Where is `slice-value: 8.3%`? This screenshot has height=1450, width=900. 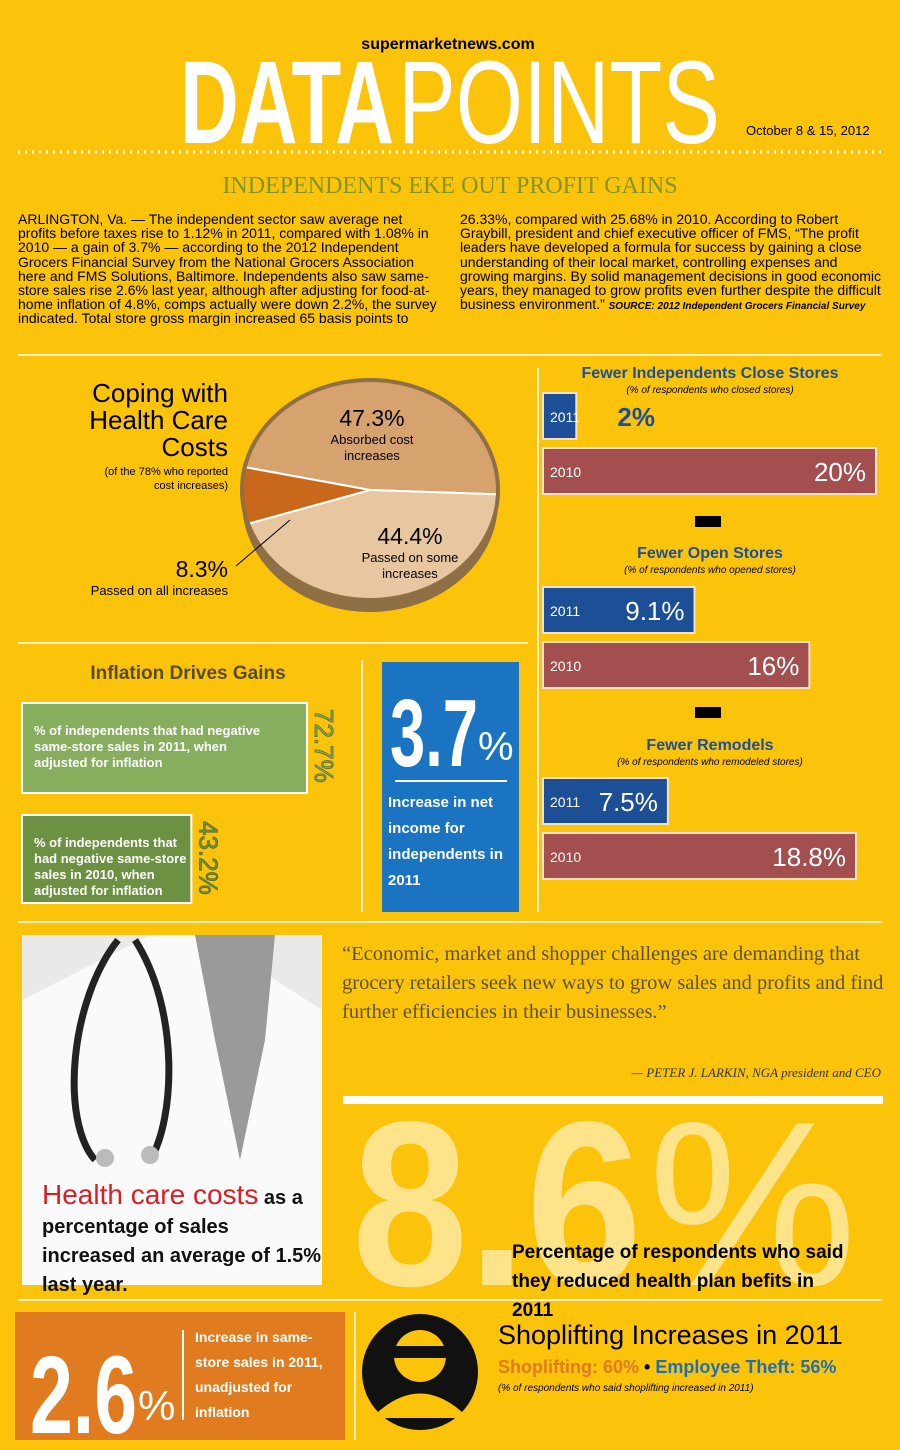 slice-value: 8.3% is located at coordinates (201, 569).